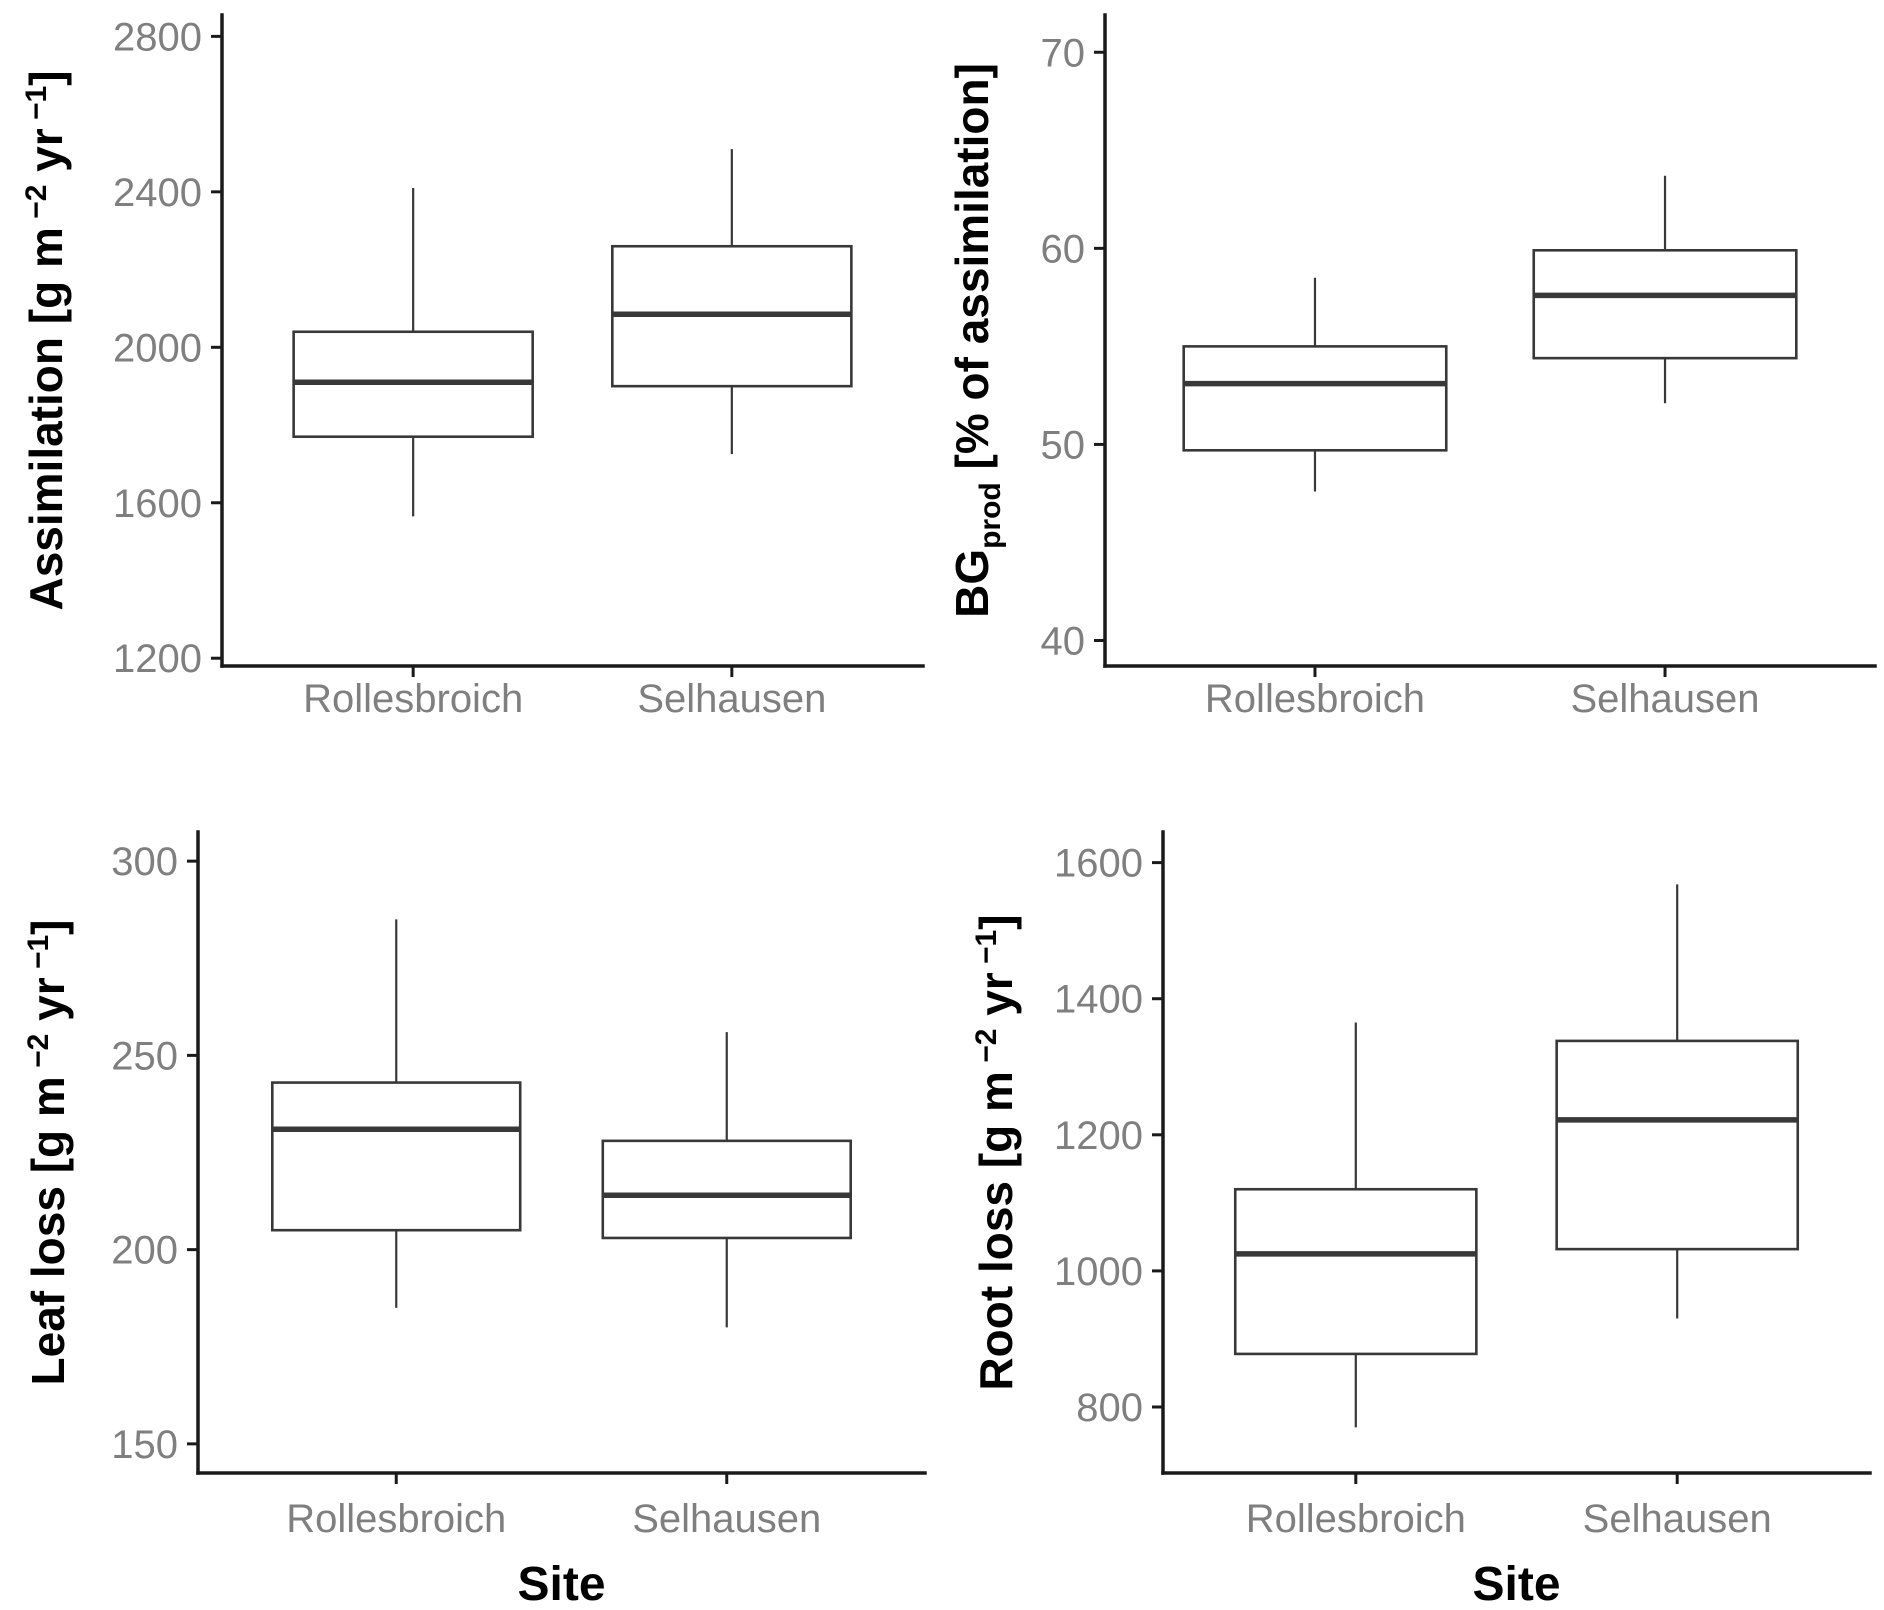  I want to click on y-tick-label: 2400, so click(157, 193).